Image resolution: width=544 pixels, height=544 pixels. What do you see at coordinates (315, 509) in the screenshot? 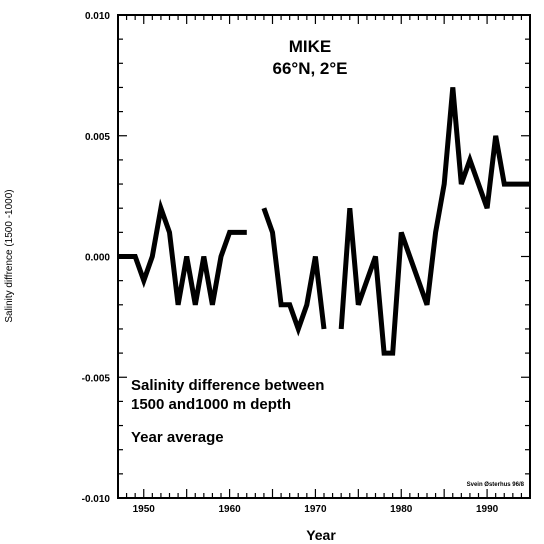
I see `x-tick-label: 1970` at bounding box center [315, 509].